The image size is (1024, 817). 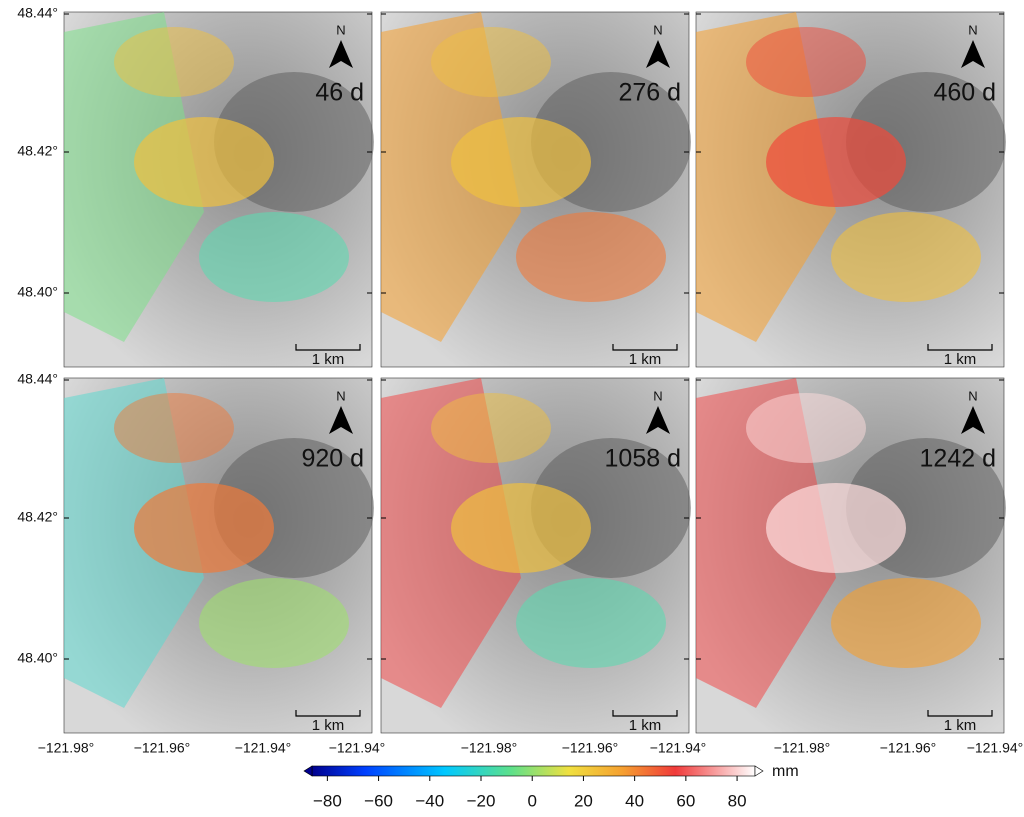 I want to click on map-panel: 276 d N 1 km, so click(x=535, y=189).